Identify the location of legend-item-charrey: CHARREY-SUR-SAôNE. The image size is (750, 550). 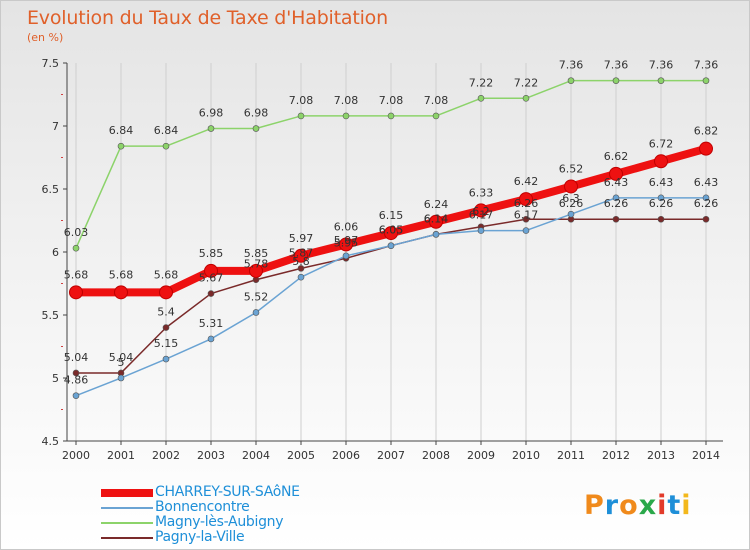
(251, 492).